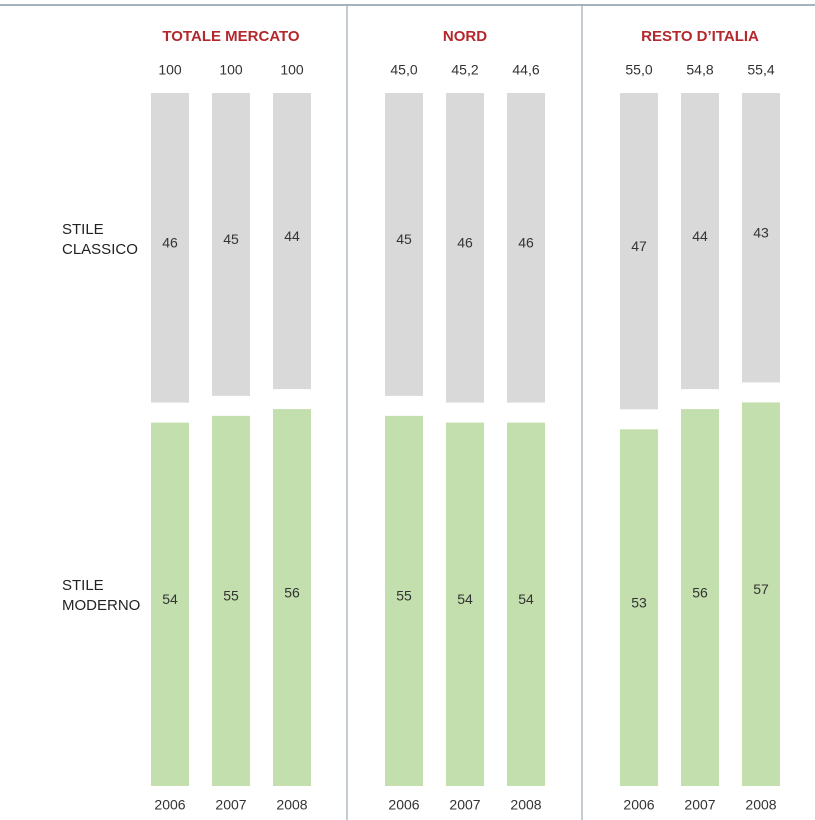 This screenshot has width=815, height=820. What do you see at coordinates (101, 596) in the screenshot?
I see `series-label: STILE MODERNO` at bounding box center [101, 596].